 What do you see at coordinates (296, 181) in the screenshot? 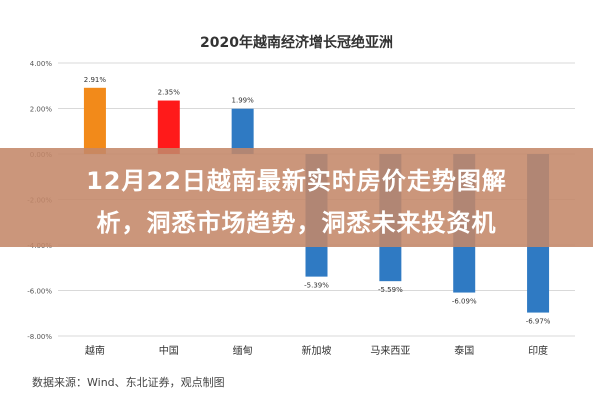
I see `headline-line-1: 12月22日越南最新实时房价走势图解` at bounding box center [296, 181].